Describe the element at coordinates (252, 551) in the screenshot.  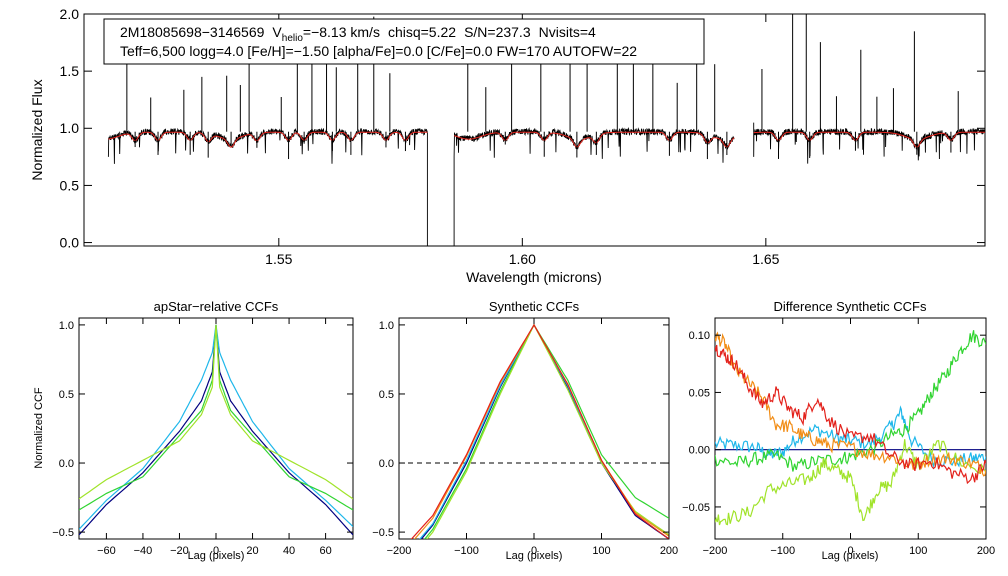
I see `x-tick-label: 20` at that location.